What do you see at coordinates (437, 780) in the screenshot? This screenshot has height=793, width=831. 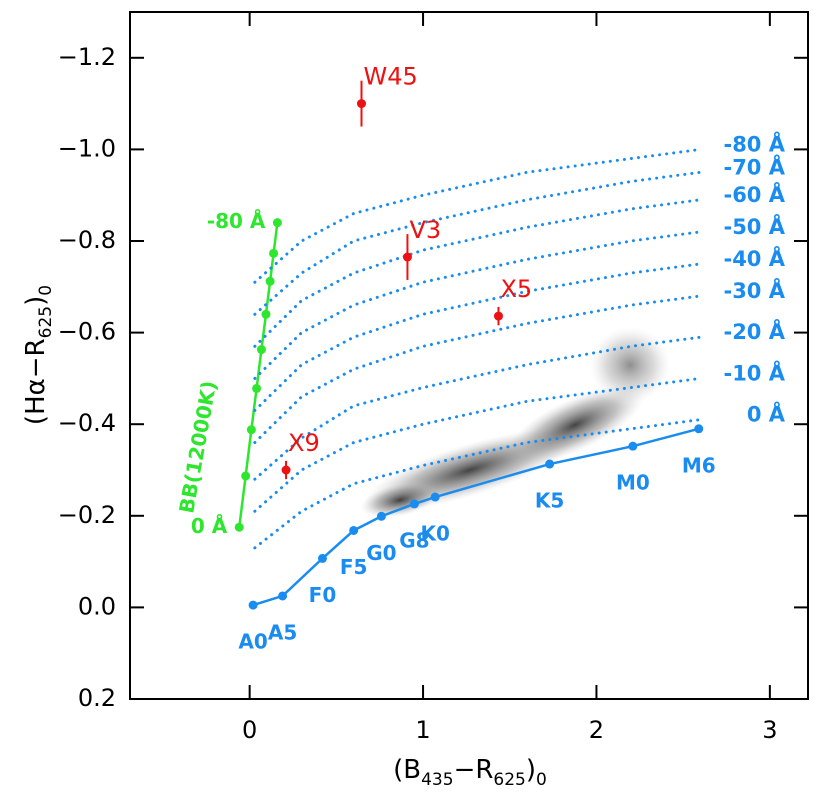 I see `subscript: 435` at bounding box center [437, 780].